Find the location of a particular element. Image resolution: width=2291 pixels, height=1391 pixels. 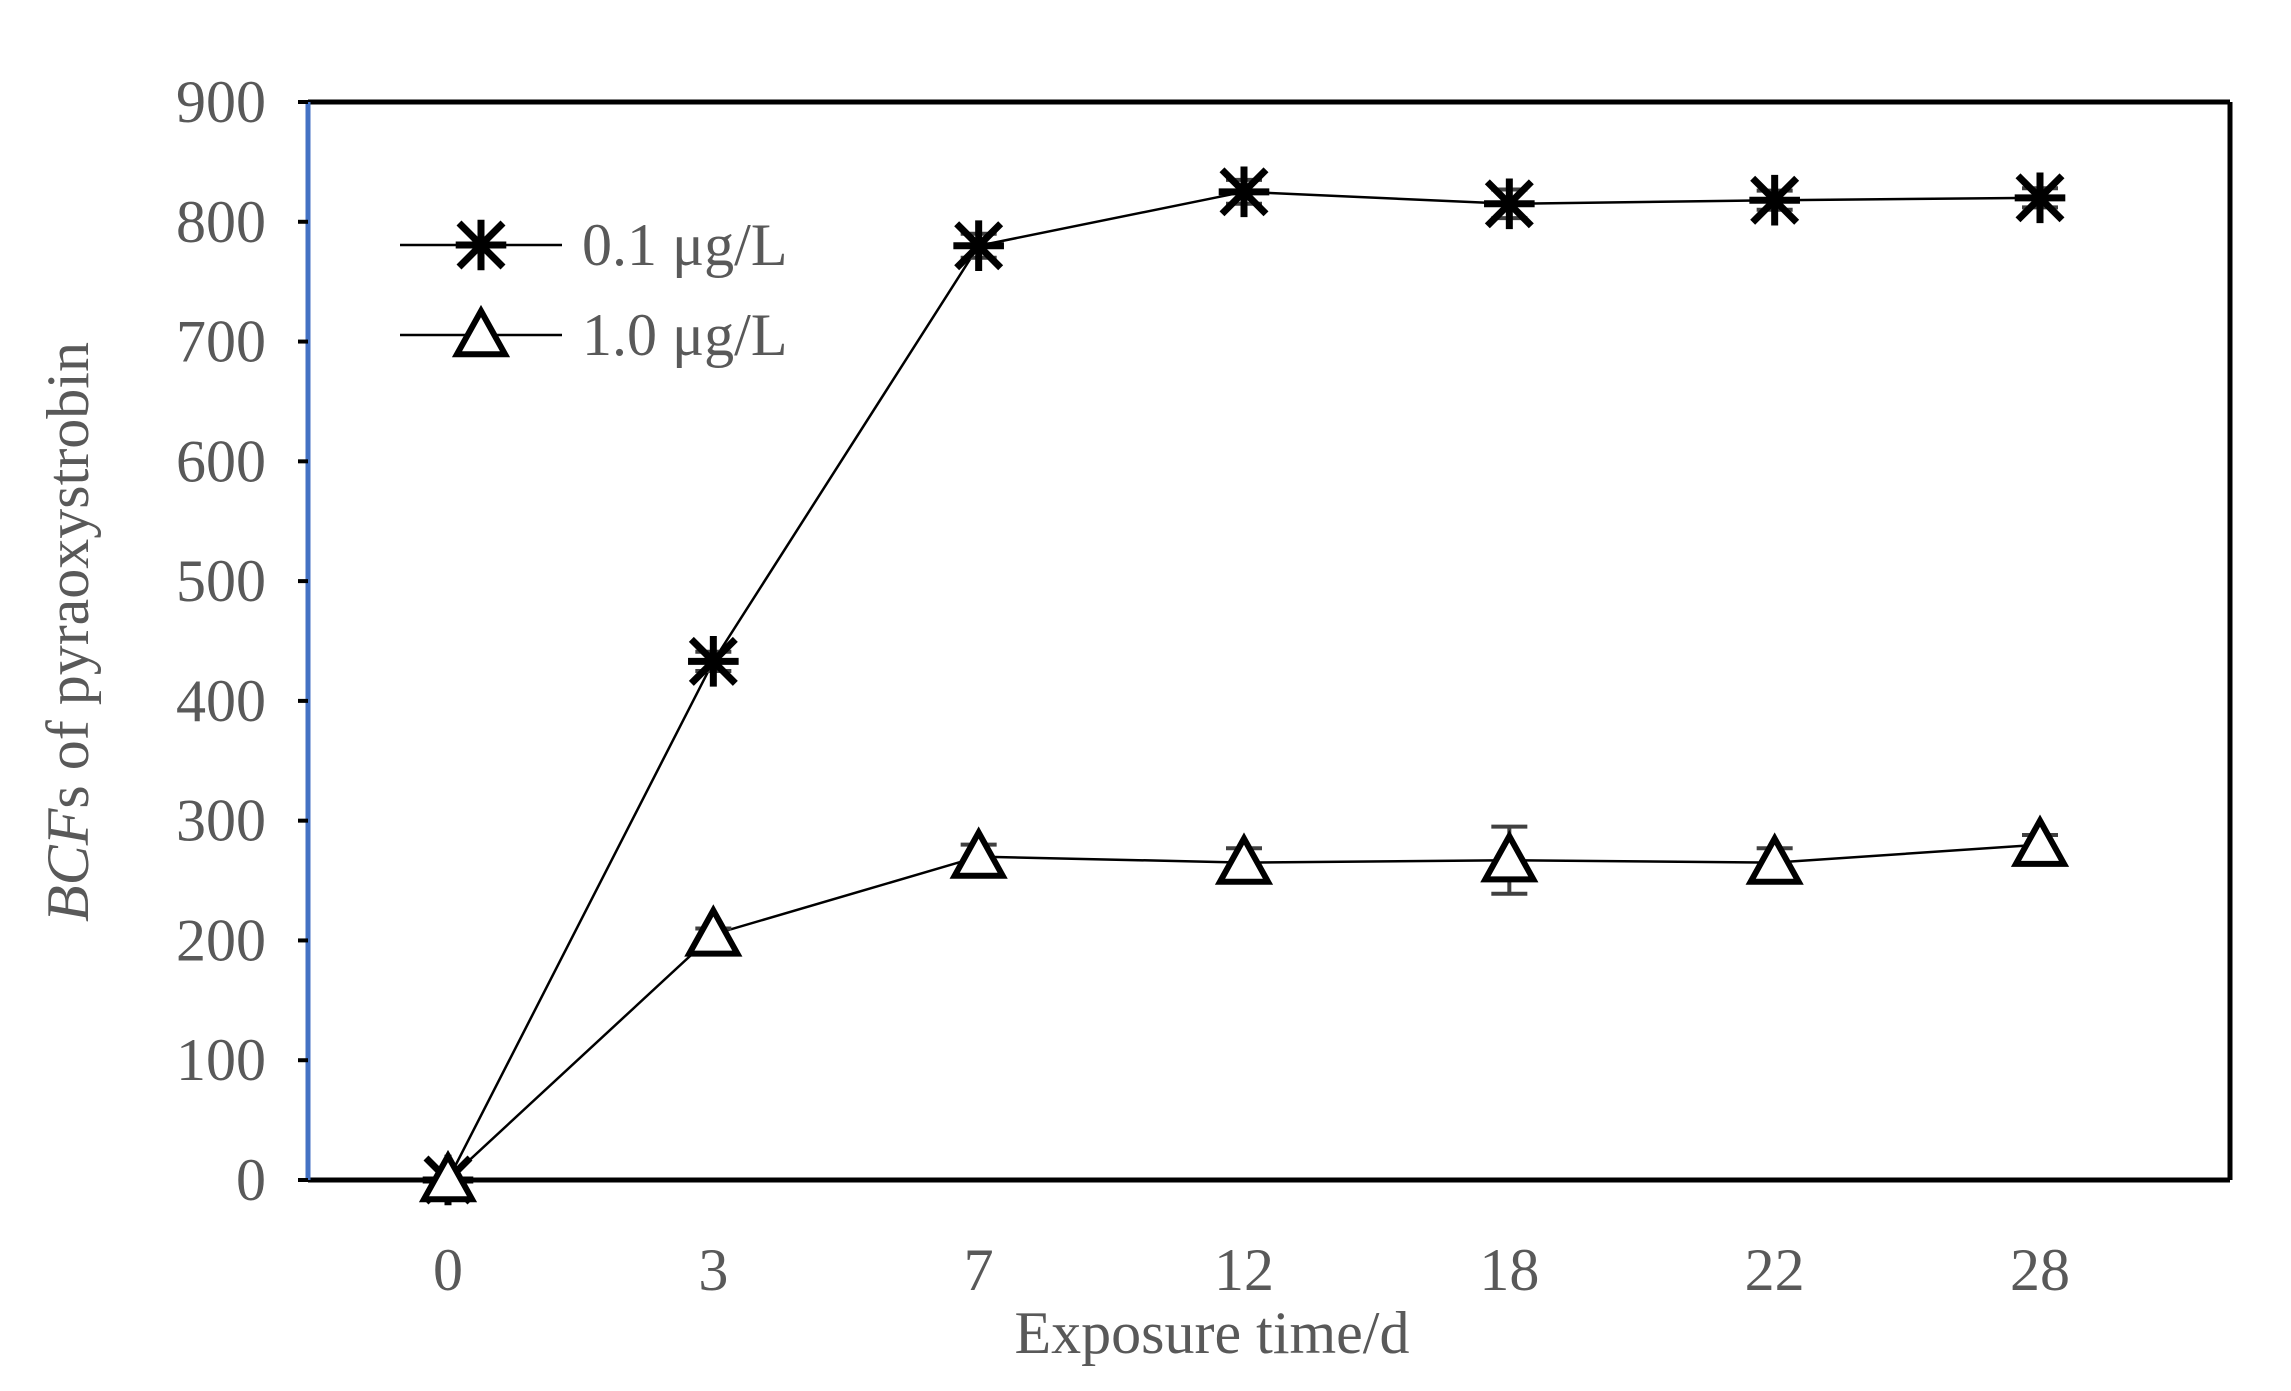

x-tick-label: 28 is located at coordinates (2040, 1270).